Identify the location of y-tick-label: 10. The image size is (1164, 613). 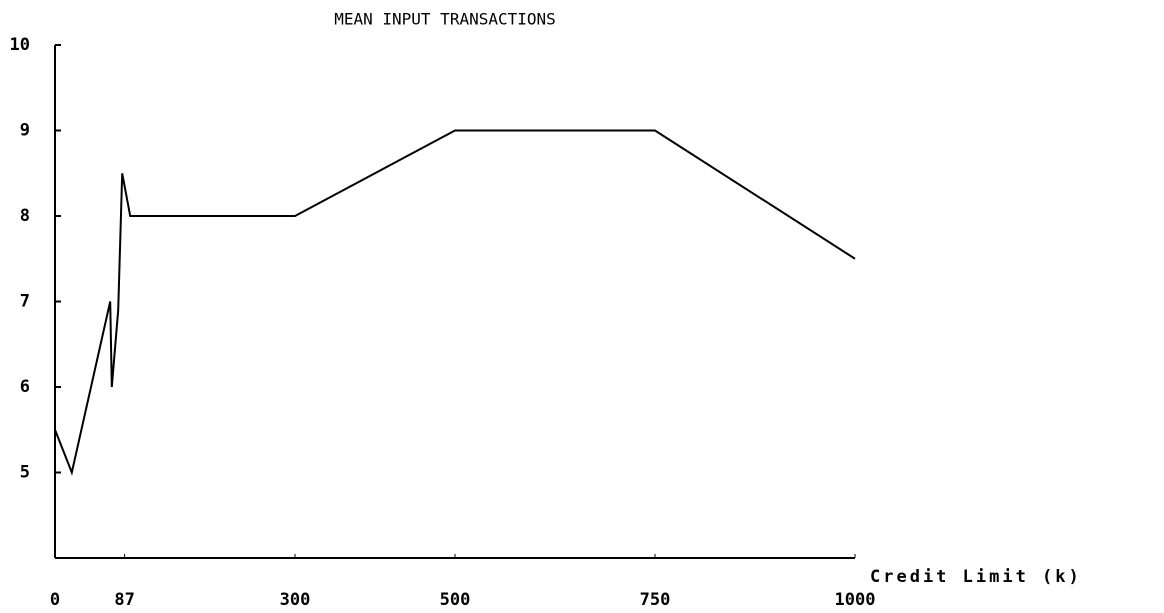
(20, 45).